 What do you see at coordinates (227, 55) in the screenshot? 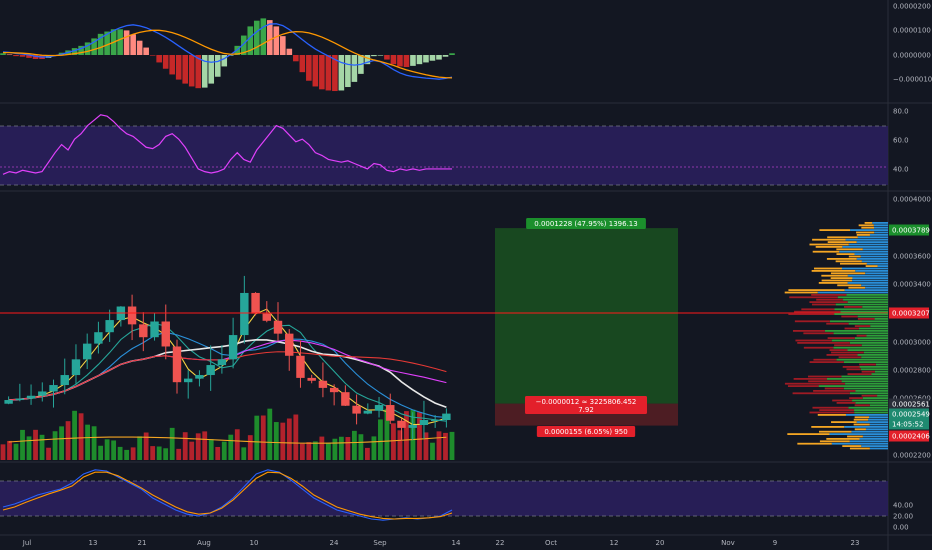
I see `macd-pane` at bounding box center [227, 55].